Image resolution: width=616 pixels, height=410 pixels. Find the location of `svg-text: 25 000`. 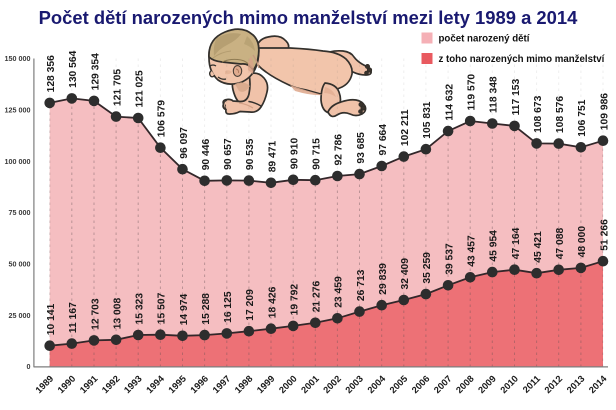

svg-text: 25 000 is located at coordinates (20, 315).